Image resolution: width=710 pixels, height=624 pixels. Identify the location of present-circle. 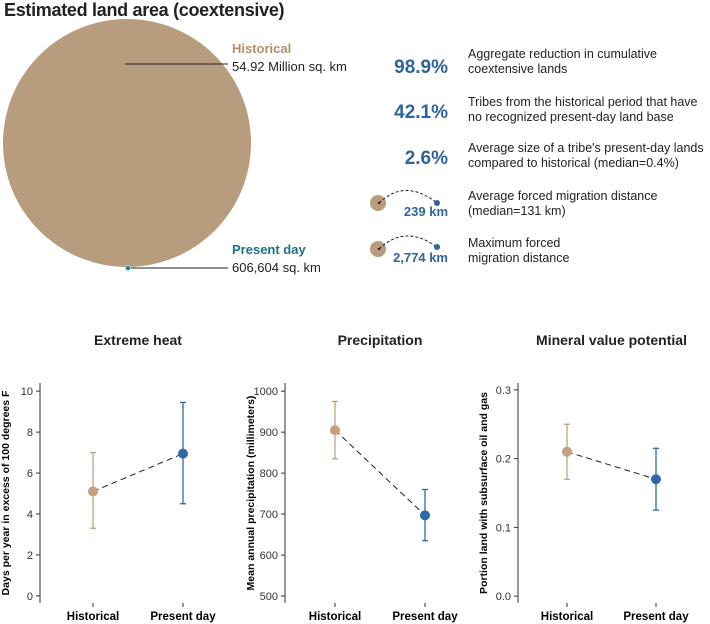
(128, 268).